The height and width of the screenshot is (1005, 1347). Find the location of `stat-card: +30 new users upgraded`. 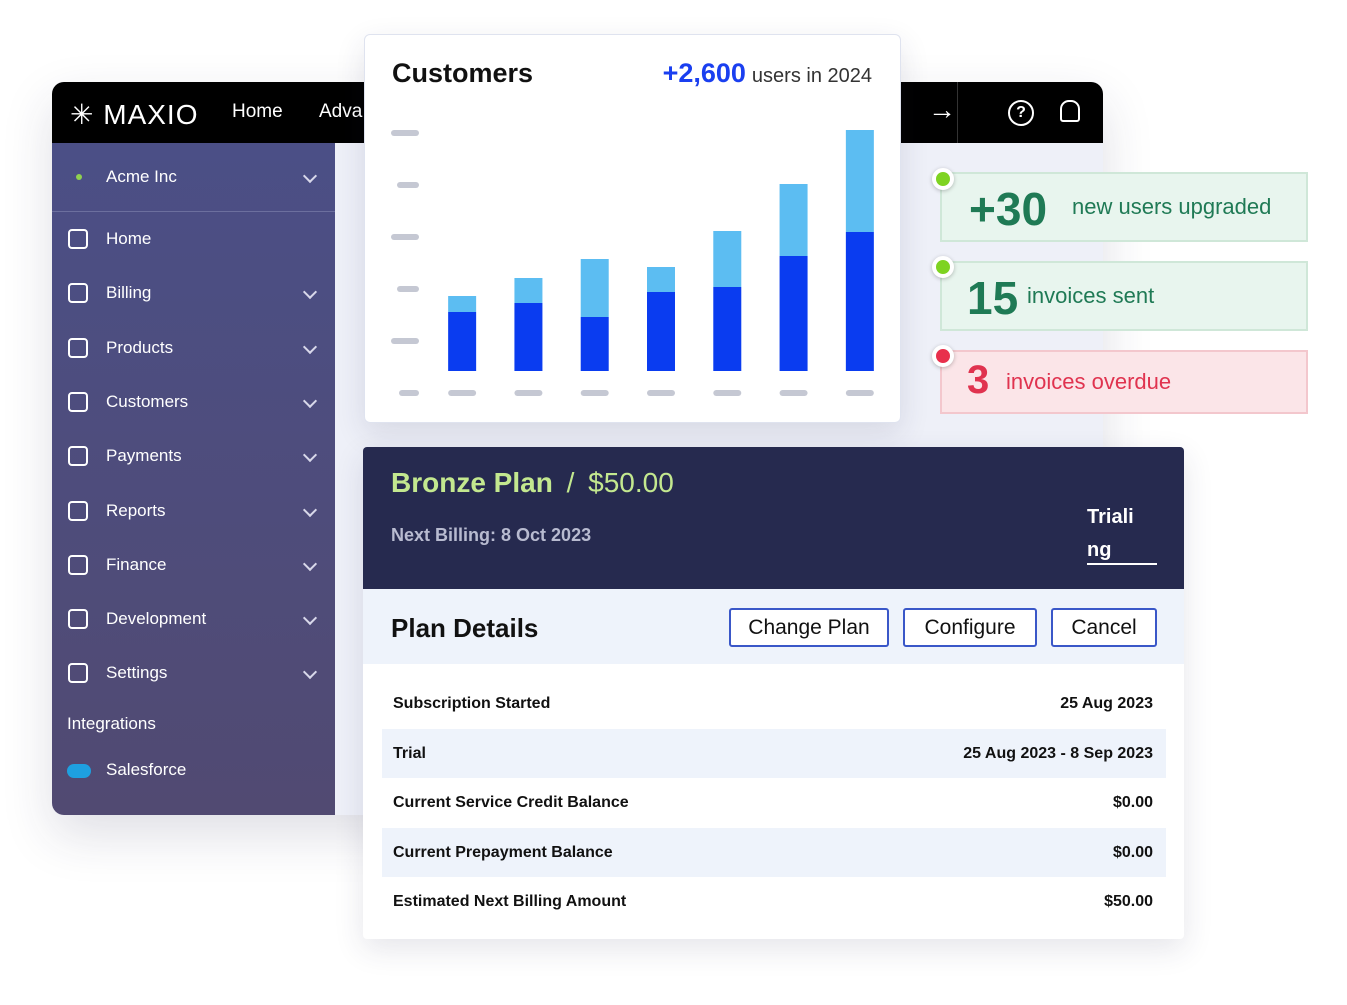

stat-card: +30 new users upgraded is located at coordinates (1124, 207).